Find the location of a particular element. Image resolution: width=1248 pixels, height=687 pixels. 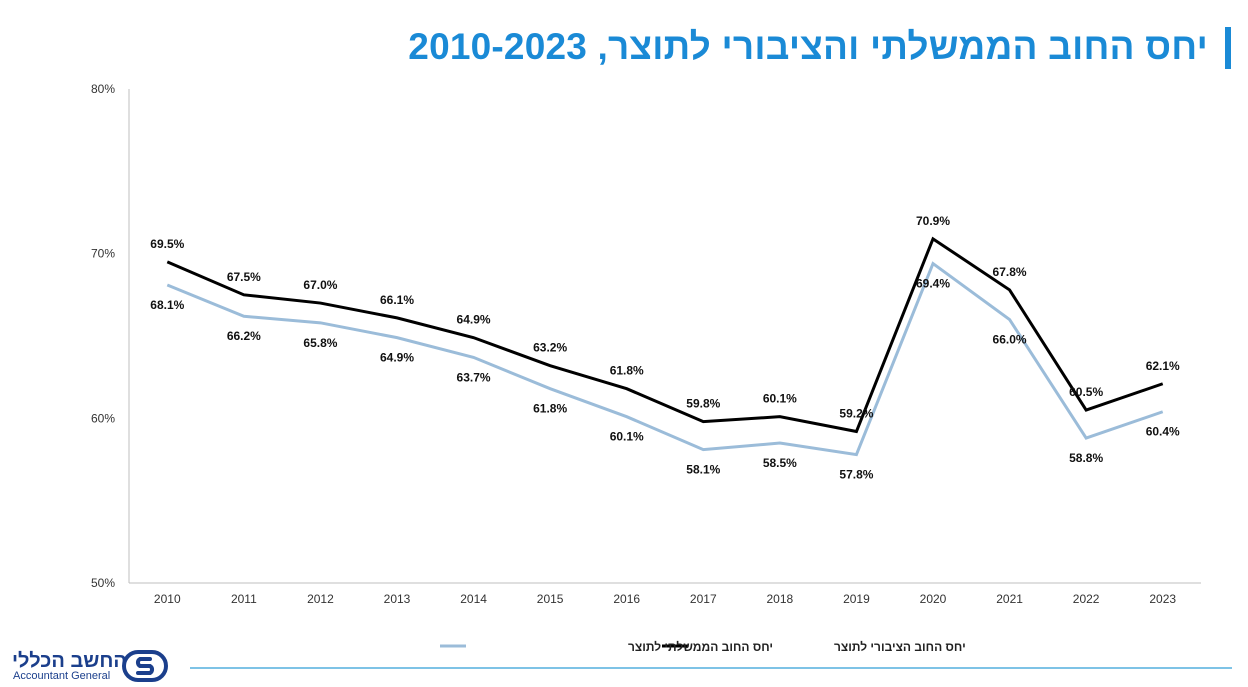

public-debt-data-label: 63.2% is located at coordinates (550, 348).